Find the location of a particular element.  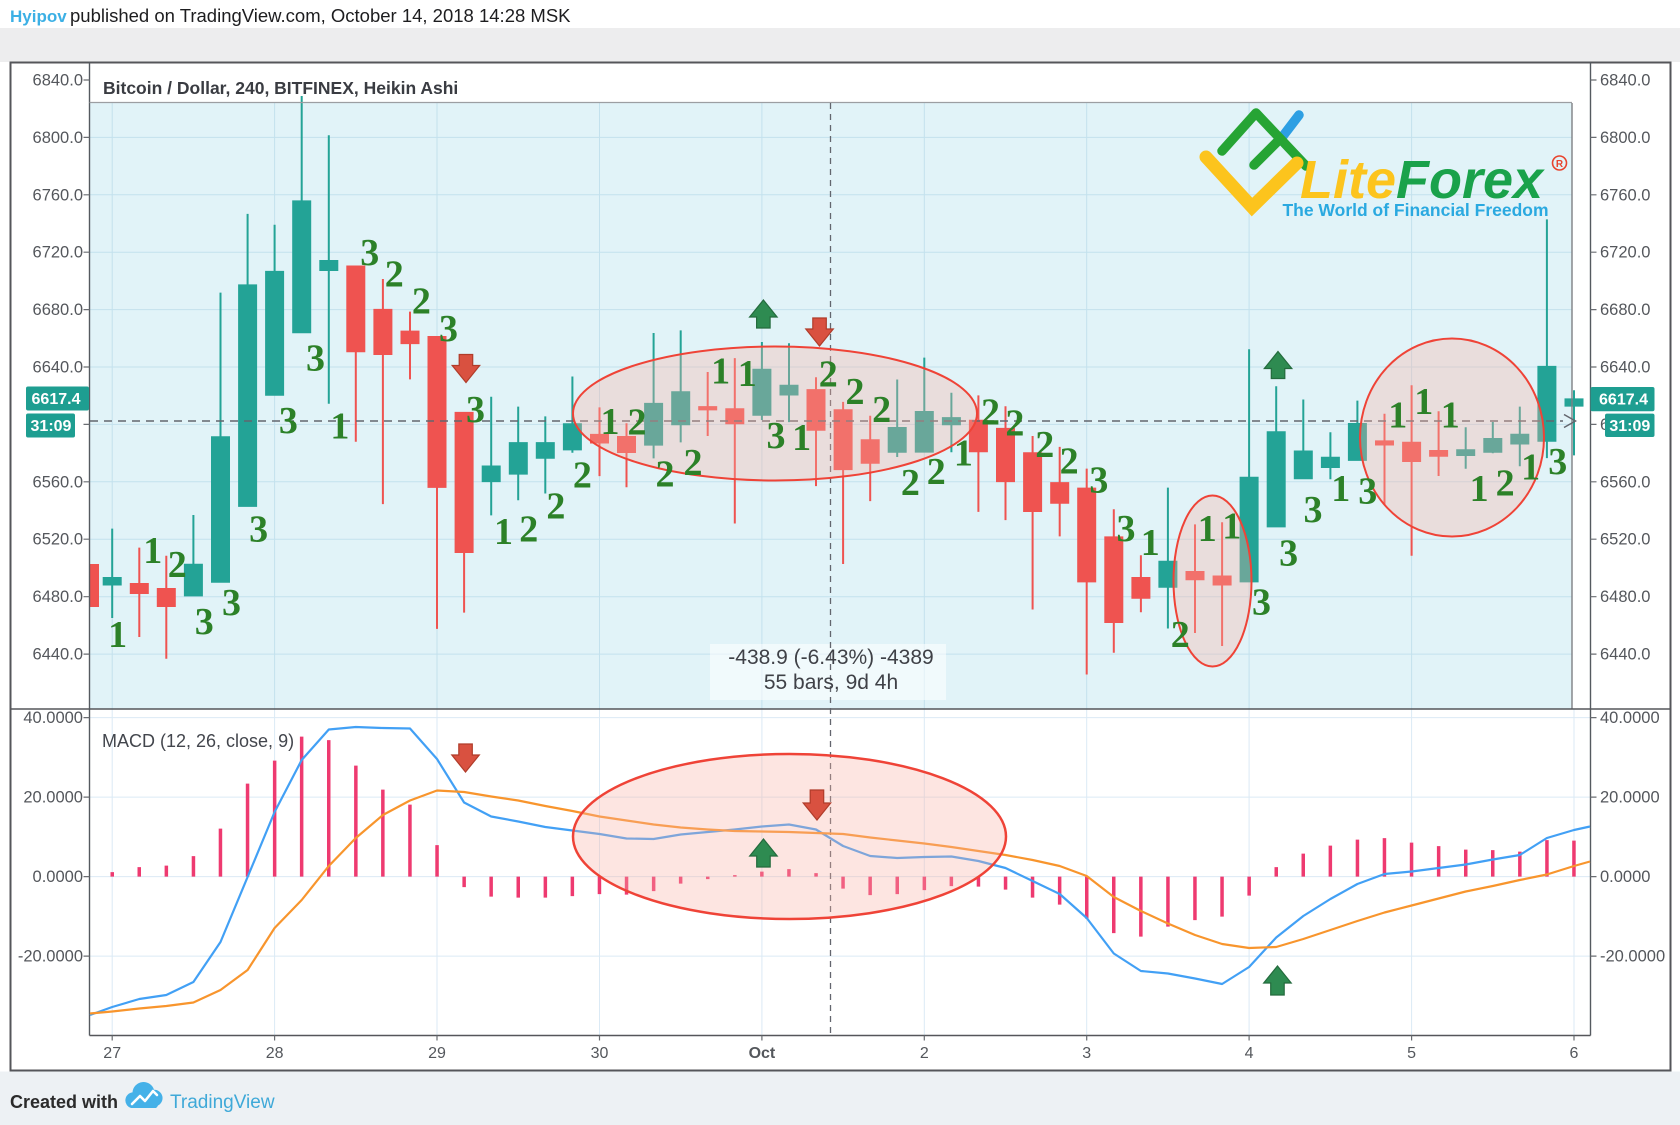

svg-text: 27 is located at coordinates (112, 1053).